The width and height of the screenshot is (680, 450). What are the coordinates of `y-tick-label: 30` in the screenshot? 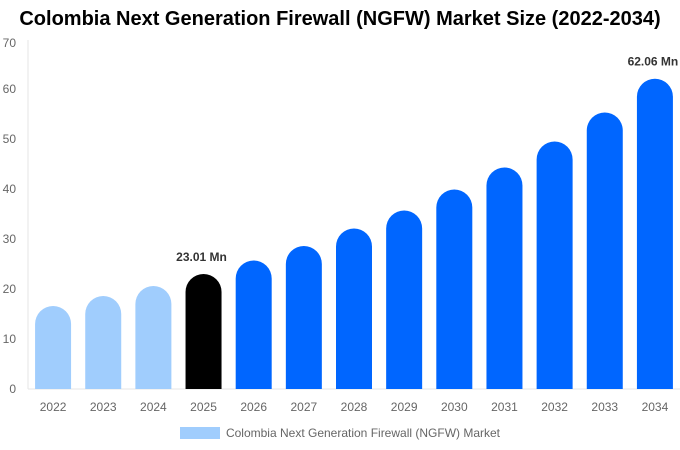 It's located at (10, 239).